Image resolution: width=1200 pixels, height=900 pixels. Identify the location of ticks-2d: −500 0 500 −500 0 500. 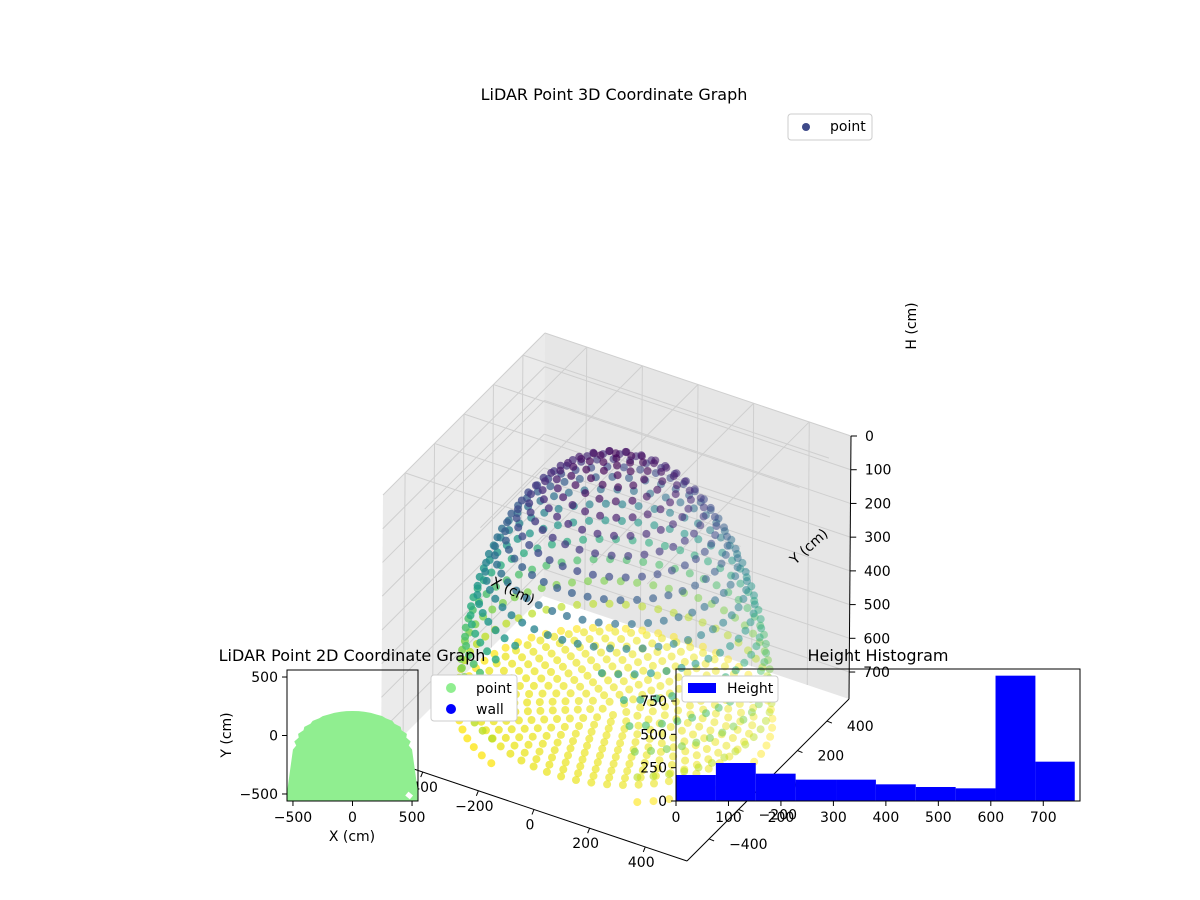
(333, 748).